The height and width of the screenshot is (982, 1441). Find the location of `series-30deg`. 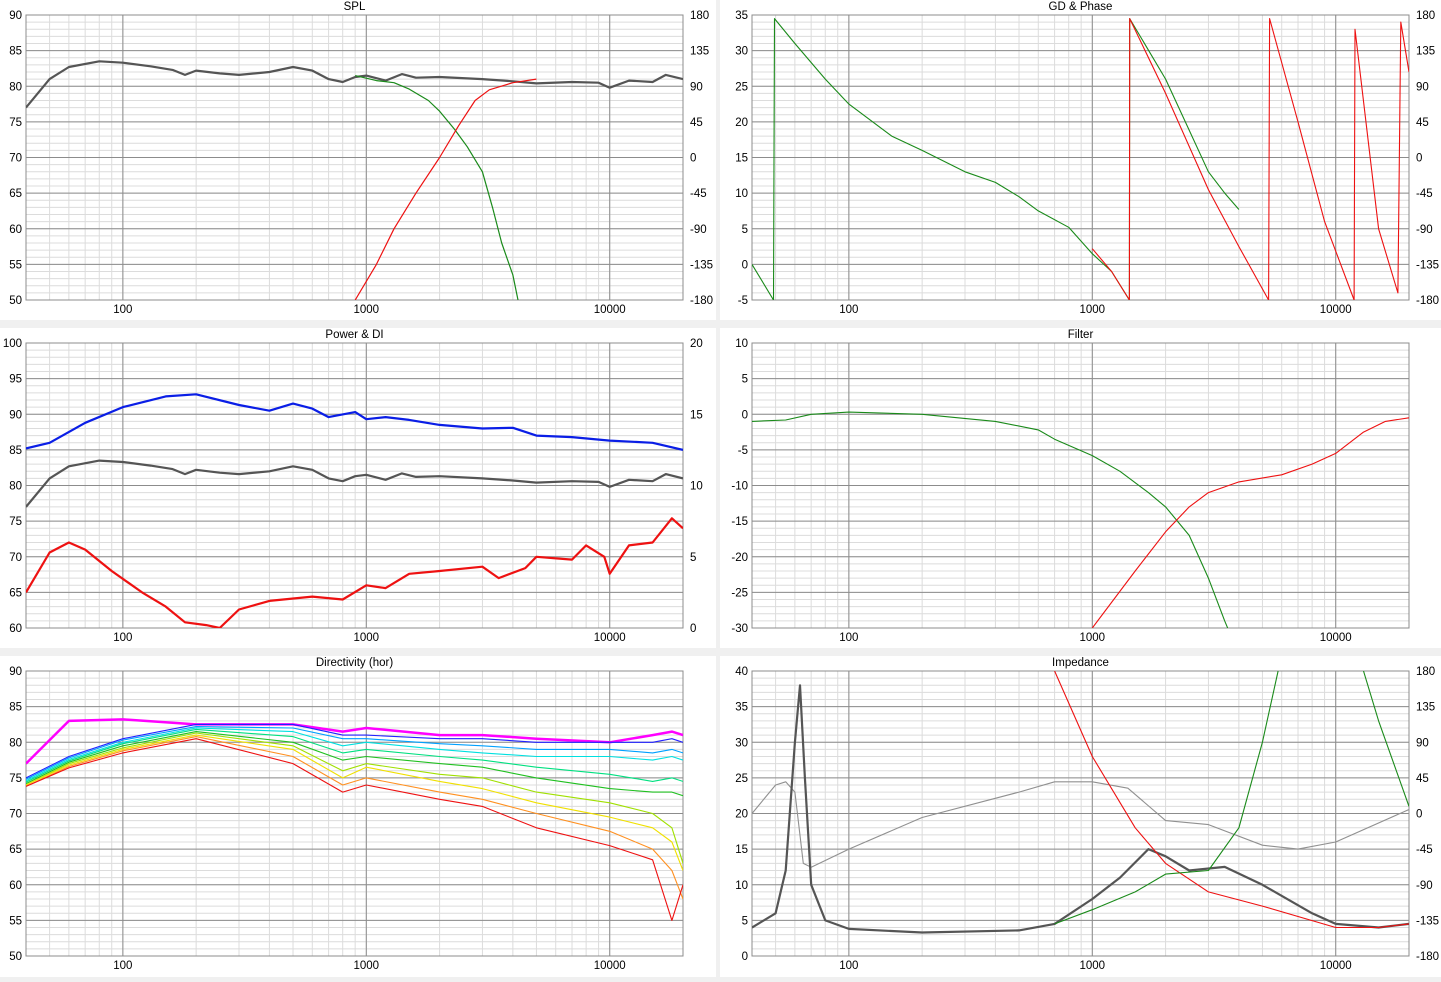

series-30deg is located at coordinates (354, 754).